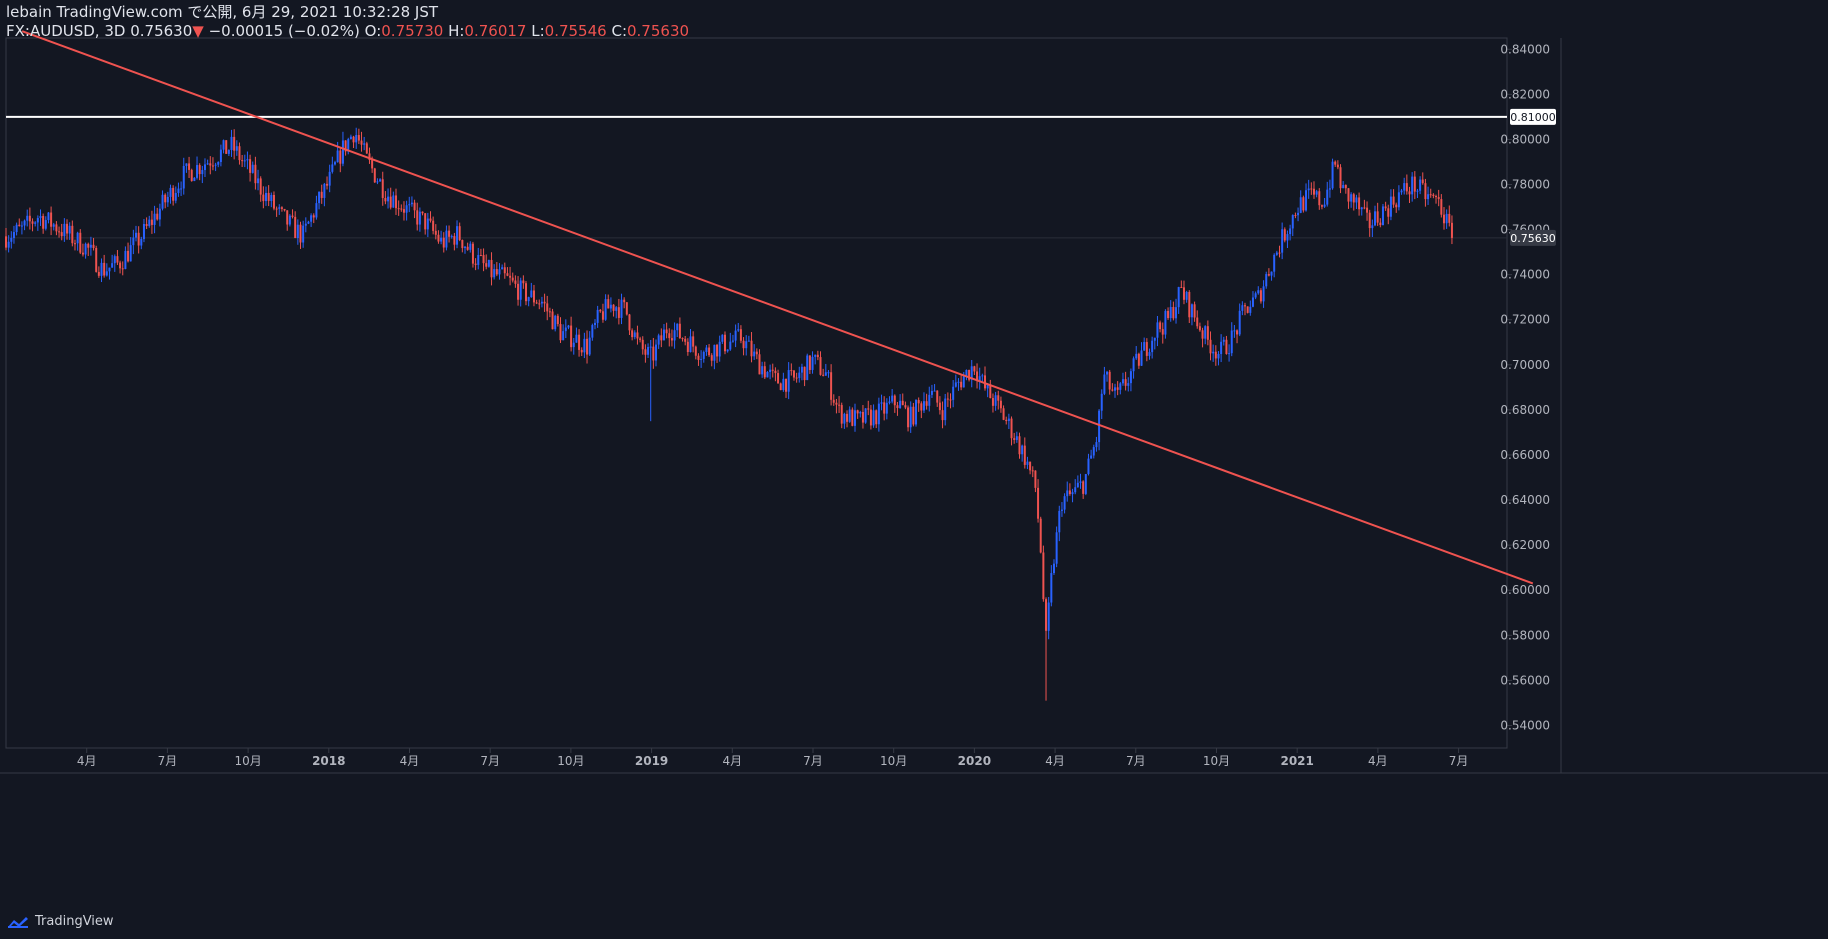 The width and height of the screenshot is (1828, 939). Describe the element at coordinates (1525, 185) in the screenshot. I see `y-tick-label: 0.78000` at that location.